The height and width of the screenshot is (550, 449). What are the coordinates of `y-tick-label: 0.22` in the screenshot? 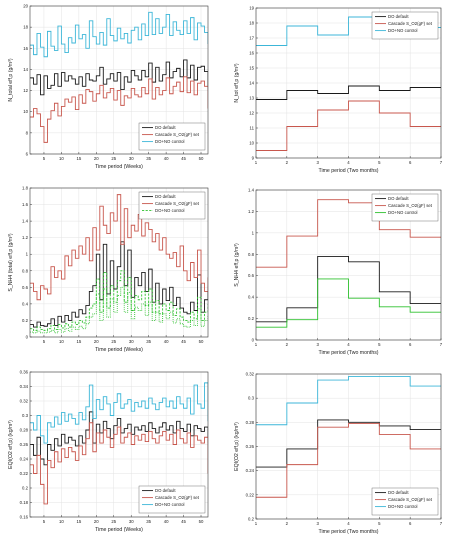 It's located at (24, 473).